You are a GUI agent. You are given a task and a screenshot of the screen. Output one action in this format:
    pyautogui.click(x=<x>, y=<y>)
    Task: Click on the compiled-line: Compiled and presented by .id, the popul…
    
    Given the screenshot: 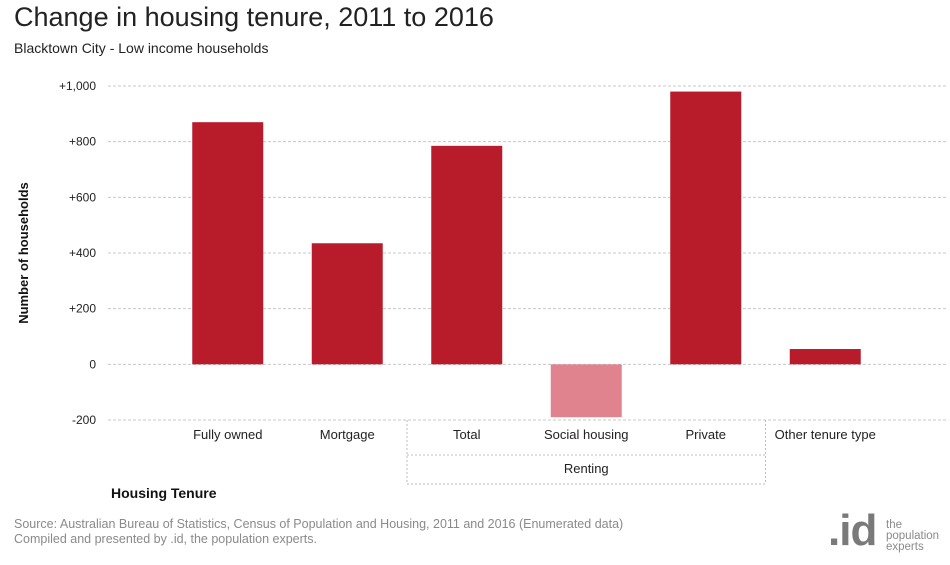 What is the action you would take?
    pyautogui.click(x=165, y=539)
    